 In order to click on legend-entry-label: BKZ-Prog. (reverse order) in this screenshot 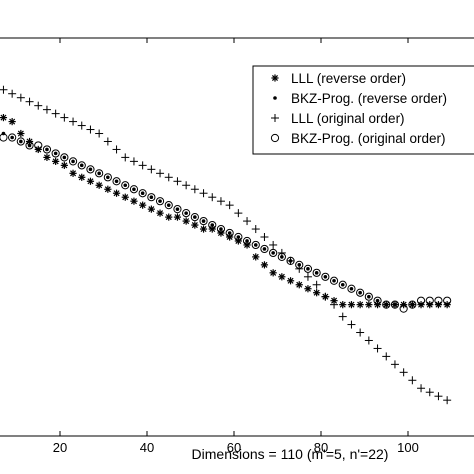, I will do `click(369, 98)`.